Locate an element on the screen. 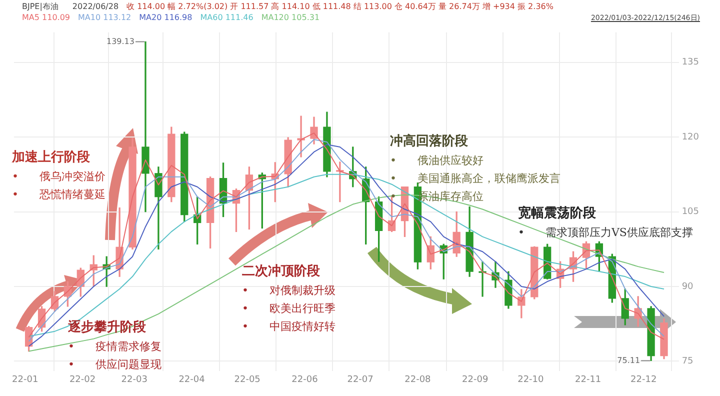 The height and width of the screenshot is (396, 720). text: 111.46 is located at coordinates (239, 17).